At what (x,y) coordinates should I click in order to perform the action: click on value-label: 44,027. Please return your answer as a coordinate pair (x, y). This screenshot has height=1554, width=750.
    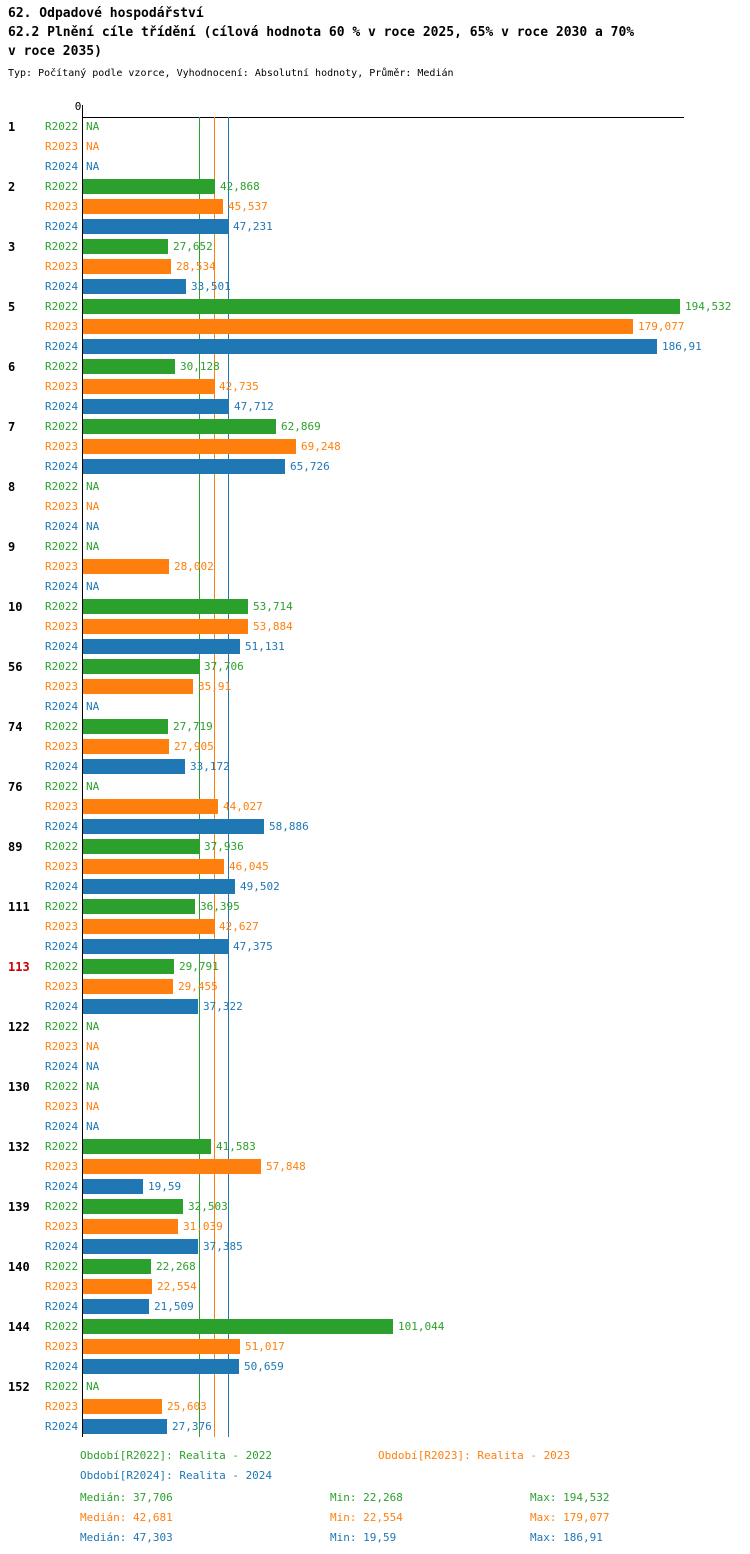
    Looking at the image, I should click on (243, 806).